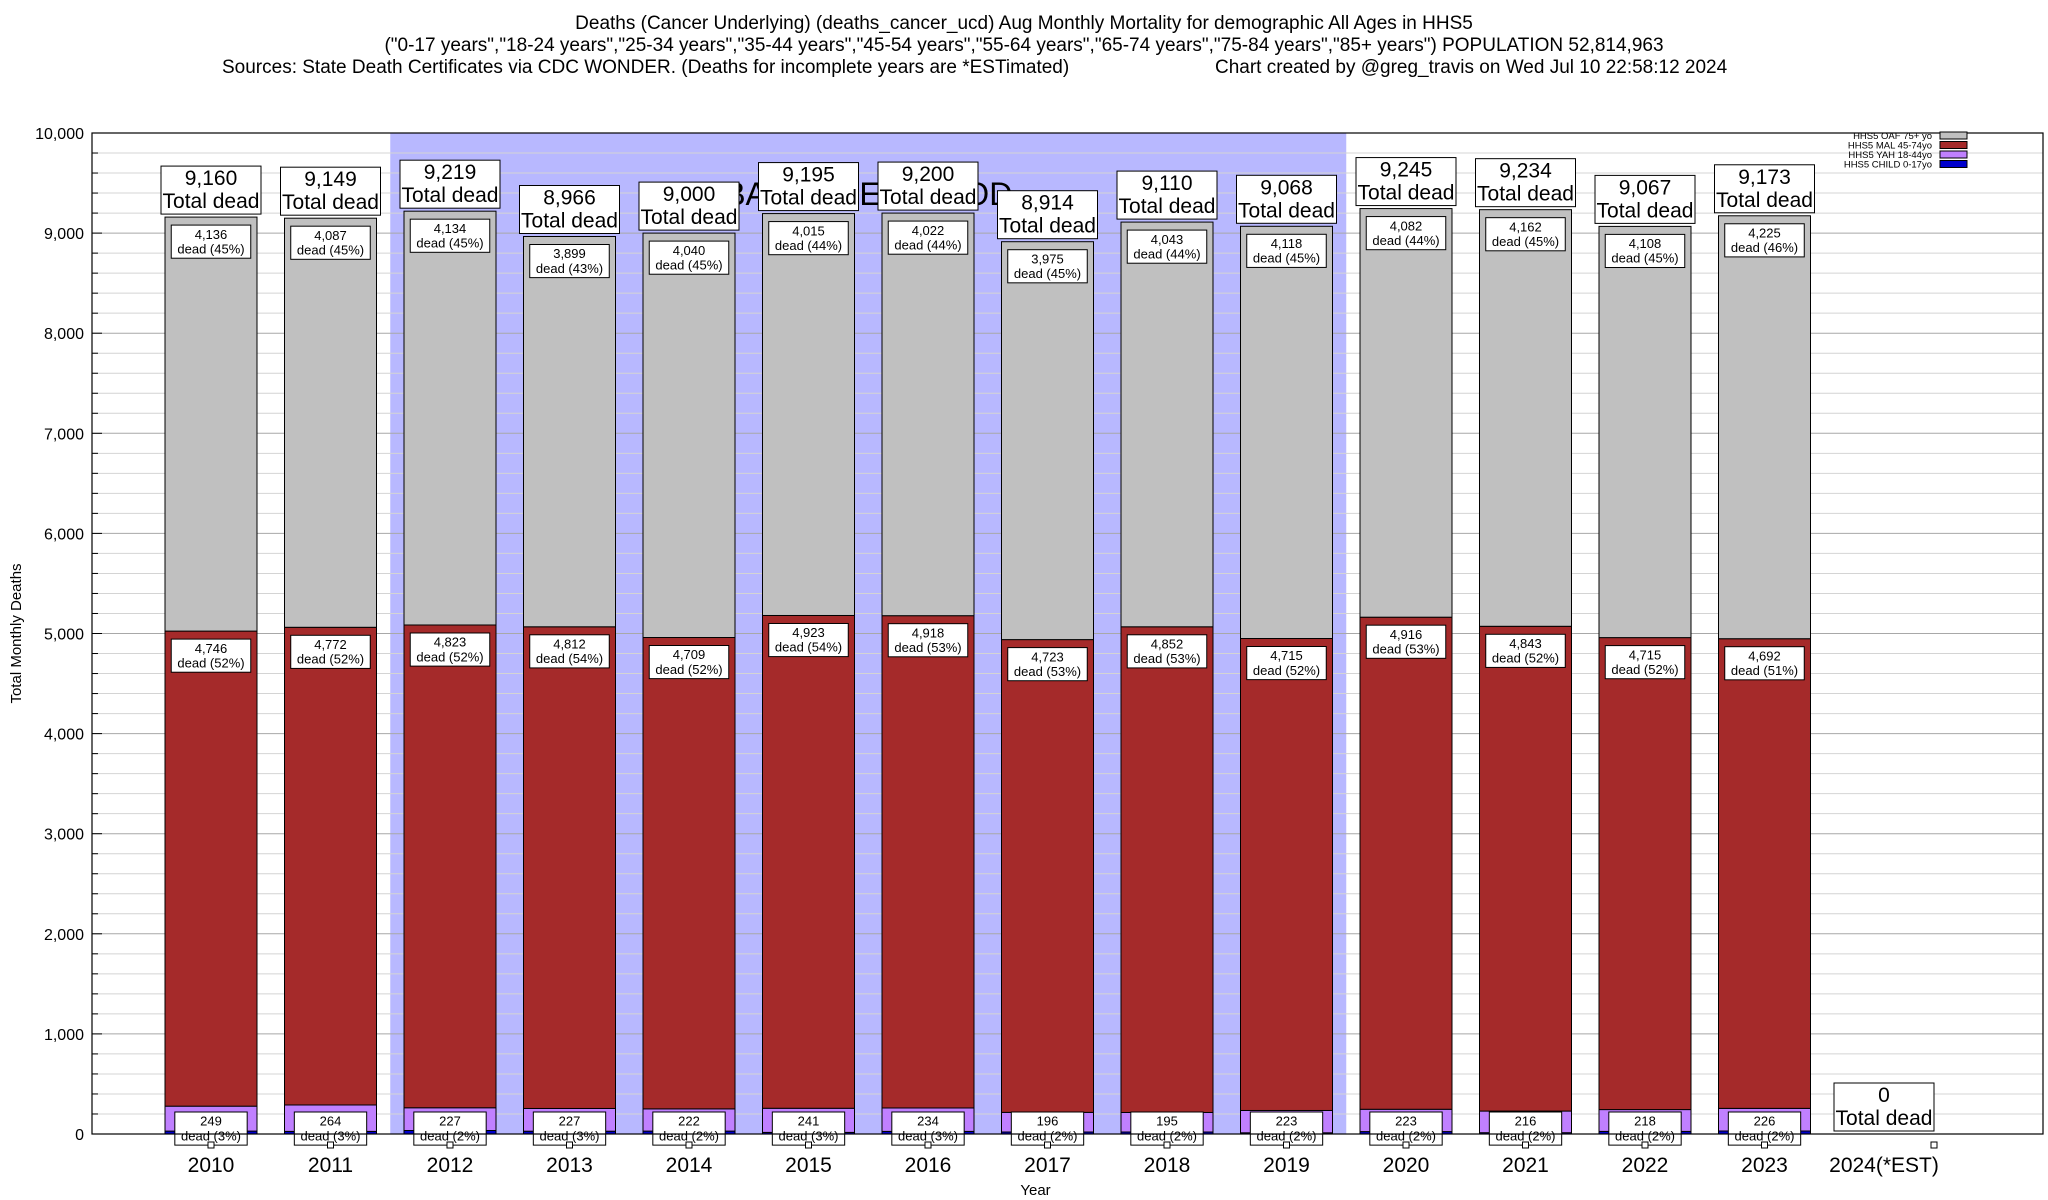  What do you see at coordinates (1526, 1121) in the screenshot?
I see `yah-value-label: 216` at bounding box center [1526, 1121].